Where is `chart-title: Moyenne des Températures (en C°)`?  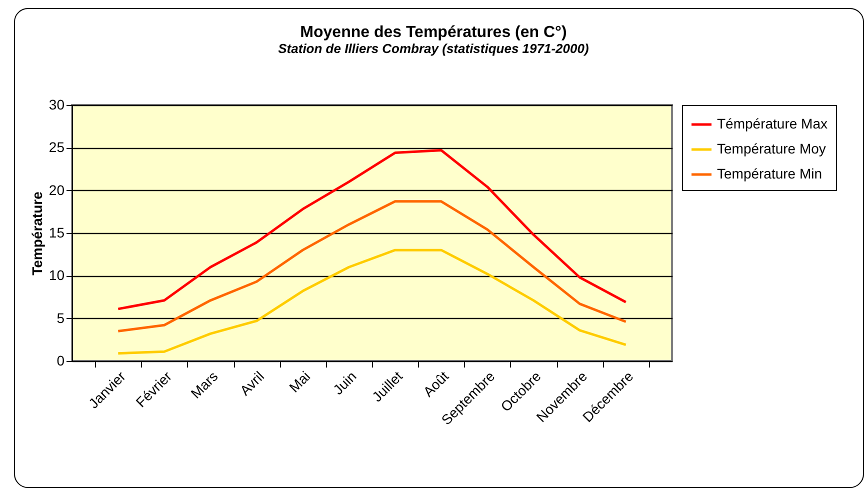 chart-title: Moyenne des Températures (en C°) is located at coordinates (433, 32).